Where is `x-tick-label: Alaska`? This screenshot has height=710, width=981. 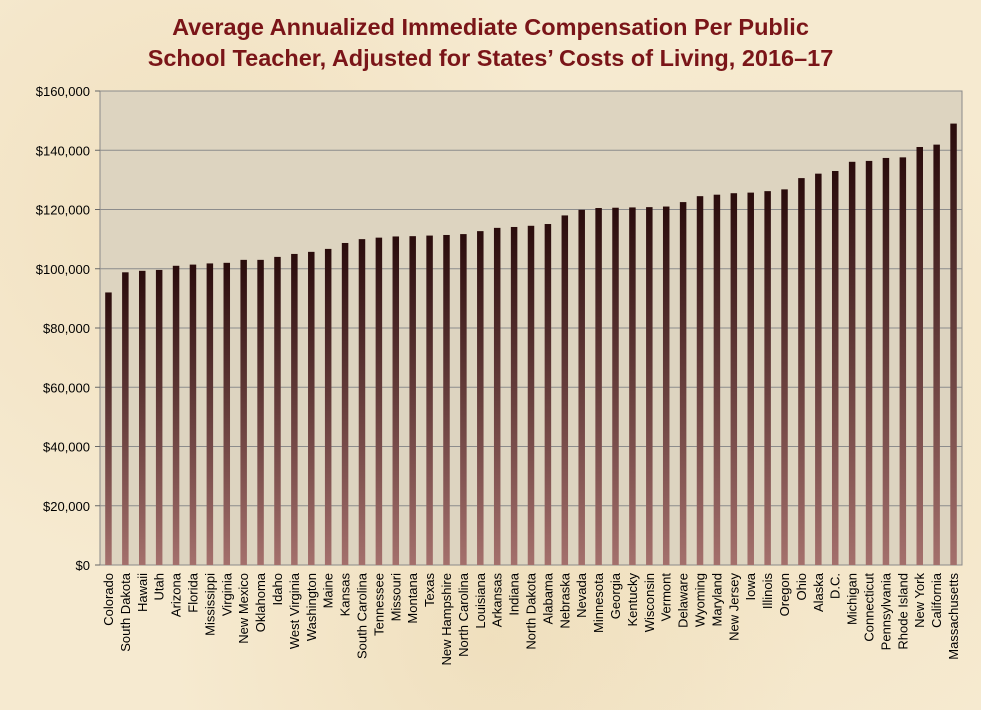
x-tick-label: Alaska is located at coordinates (818, 592).